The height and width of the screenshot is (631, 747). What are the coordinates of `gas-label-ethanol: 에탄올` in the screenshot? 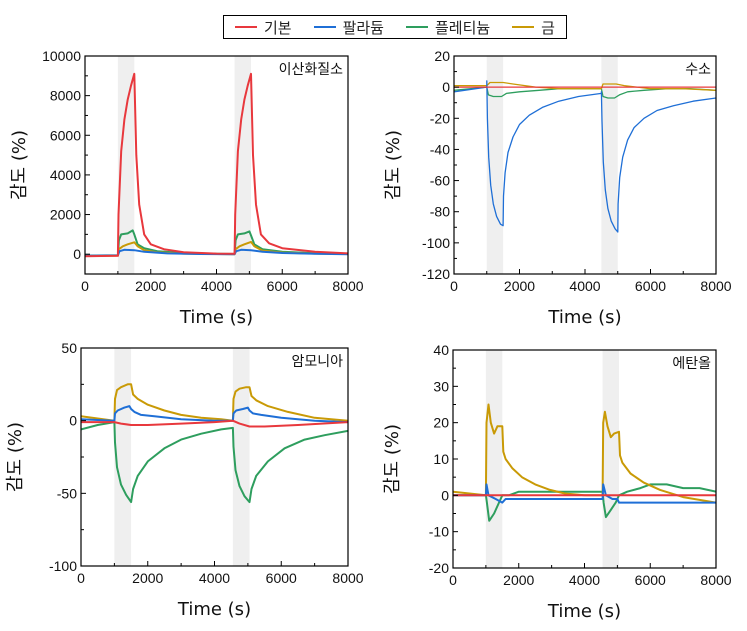 It's located at (691, 364).